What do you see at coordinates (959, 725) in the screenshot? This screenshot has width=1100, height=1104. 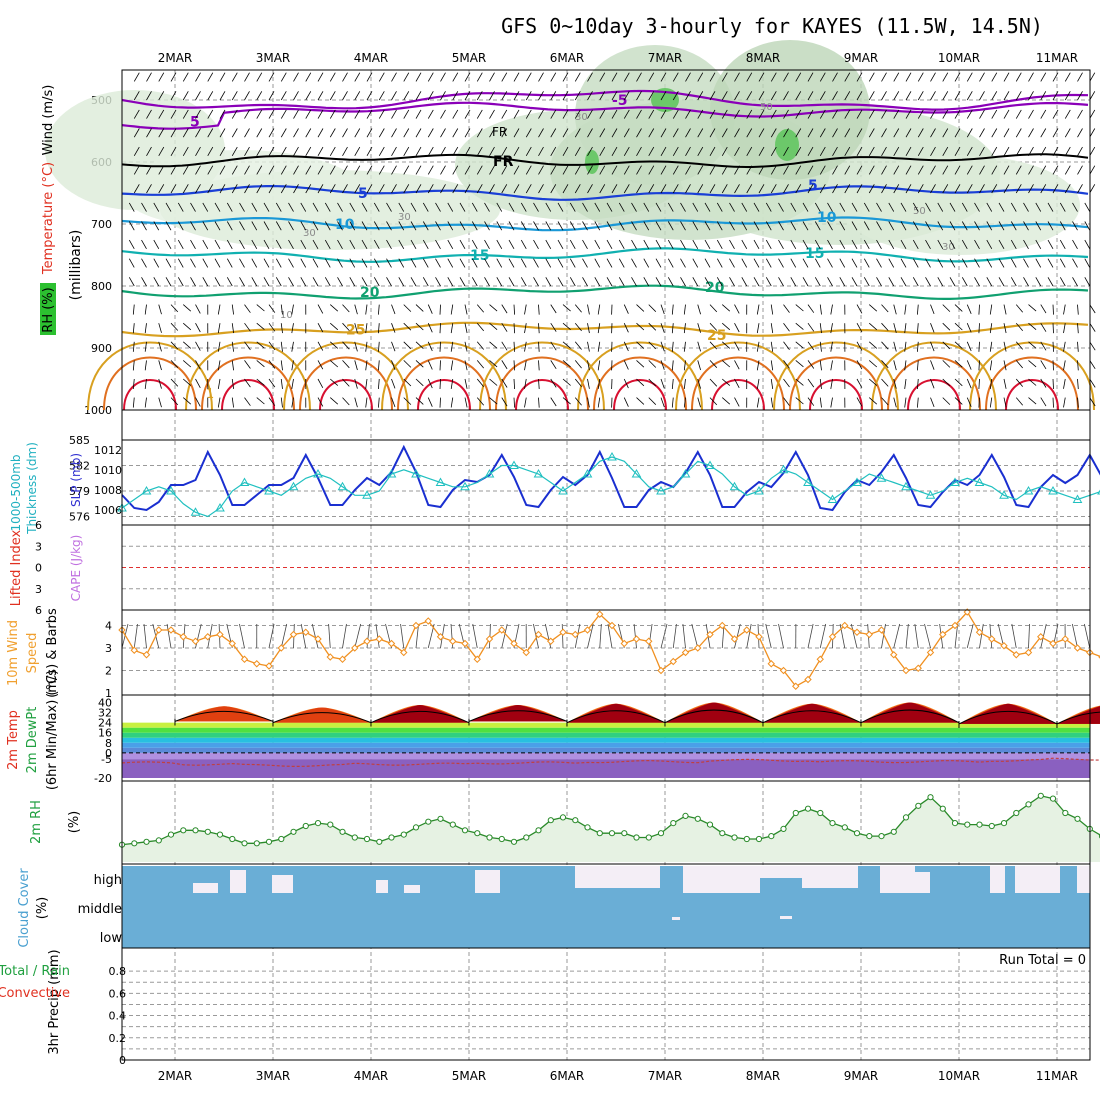 I see `temp-min-mark-8: I` at bounding box center [959, 725].